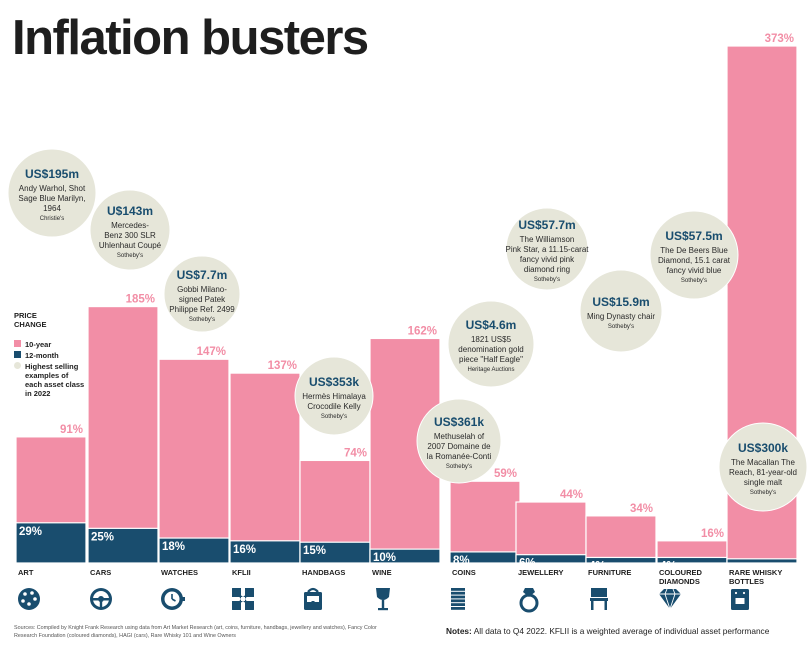 Image resolution: width=811 pixels, height=648 pixels. I want to click on bubble-description-line: piece "Half Eagle", so click(491, 359).